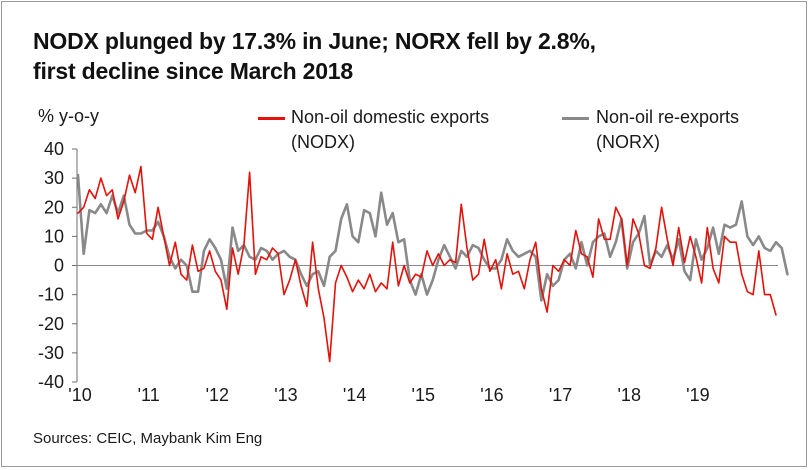 This screenshot has height=470, width=810. Describe the element at coordinates (51, 295) in the screenshot. I see `y-tick-label: -10` at that location.